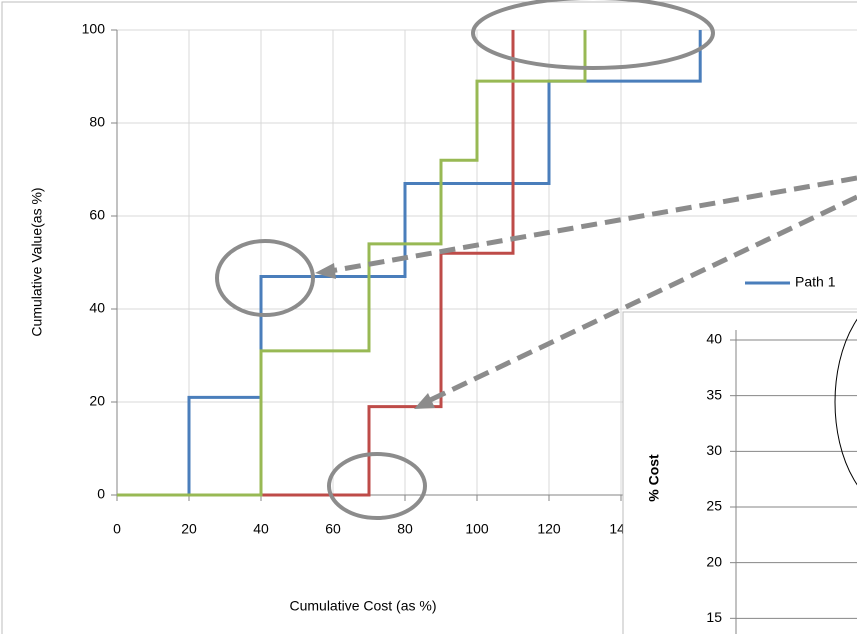  What do you see at coordinates (590, 225) in the screenshot?
I see `dashed-arrow` at bounding box center [590, 225].